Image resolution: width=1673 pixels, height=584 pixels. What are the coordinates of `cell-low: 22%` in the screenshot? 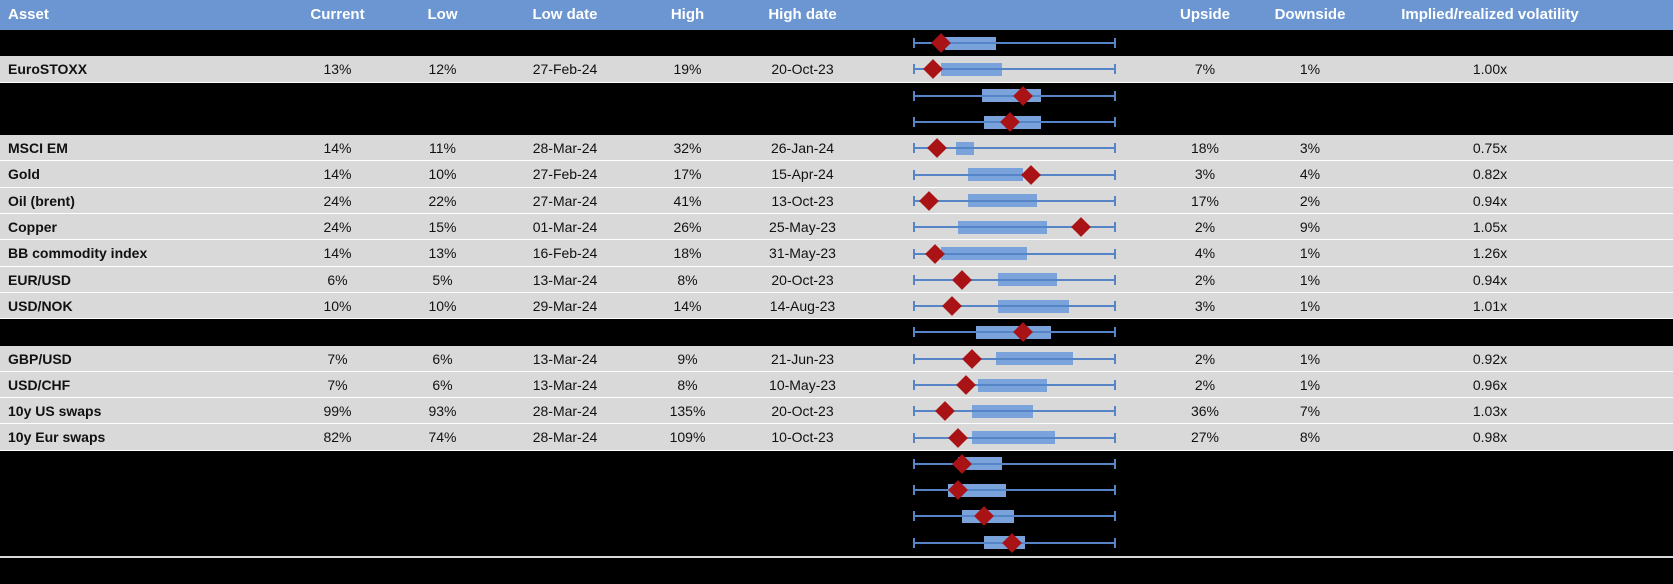 It's located at (442, 200).